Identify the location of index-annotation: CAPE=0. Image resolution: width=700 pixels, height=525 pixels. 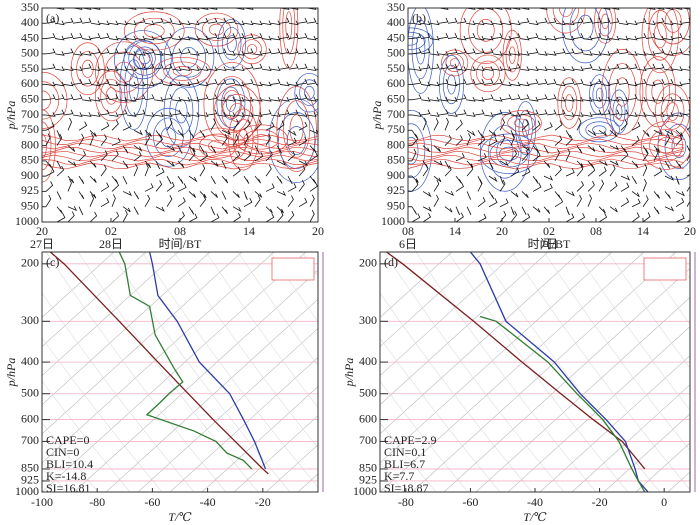
(67, 440).